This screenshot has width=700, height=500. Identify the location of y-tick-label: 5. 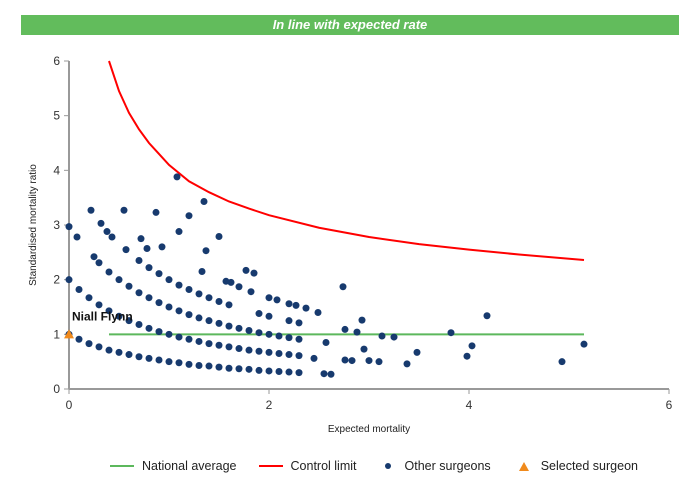
(56, 116).